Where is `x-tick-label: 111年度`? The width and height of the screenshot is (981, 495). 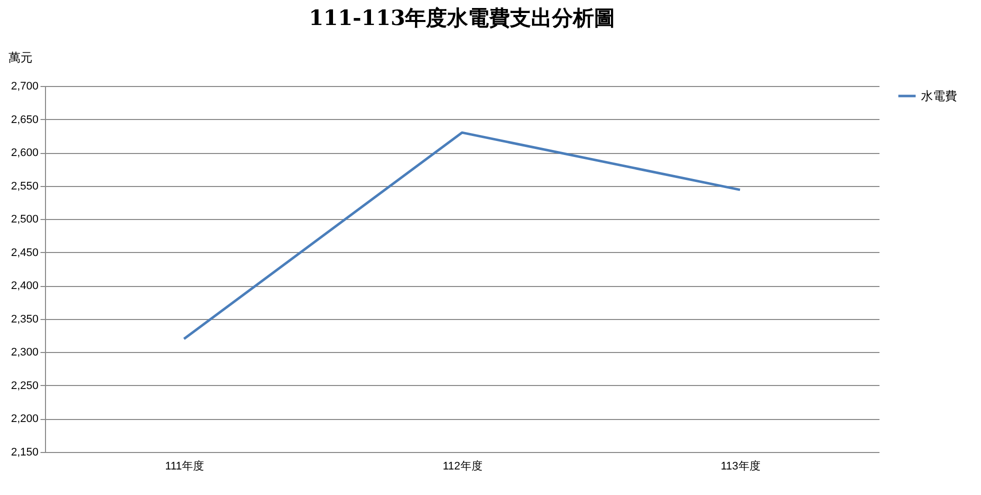
x-tick-label: 111年度 is located at coordinates (184, 466).